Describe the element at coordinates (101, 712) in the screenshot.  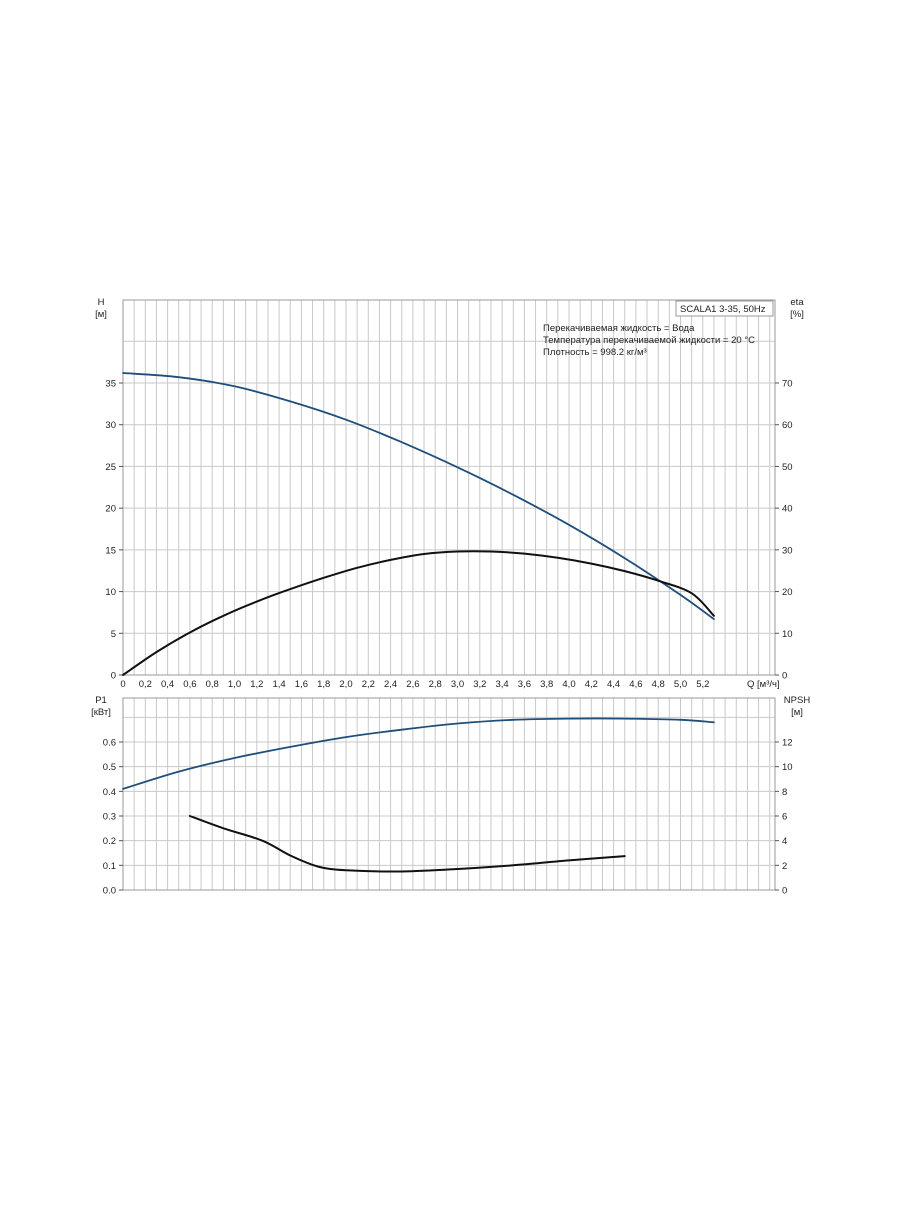
I see `y-left-axis-unit: [кВт]` at that location.